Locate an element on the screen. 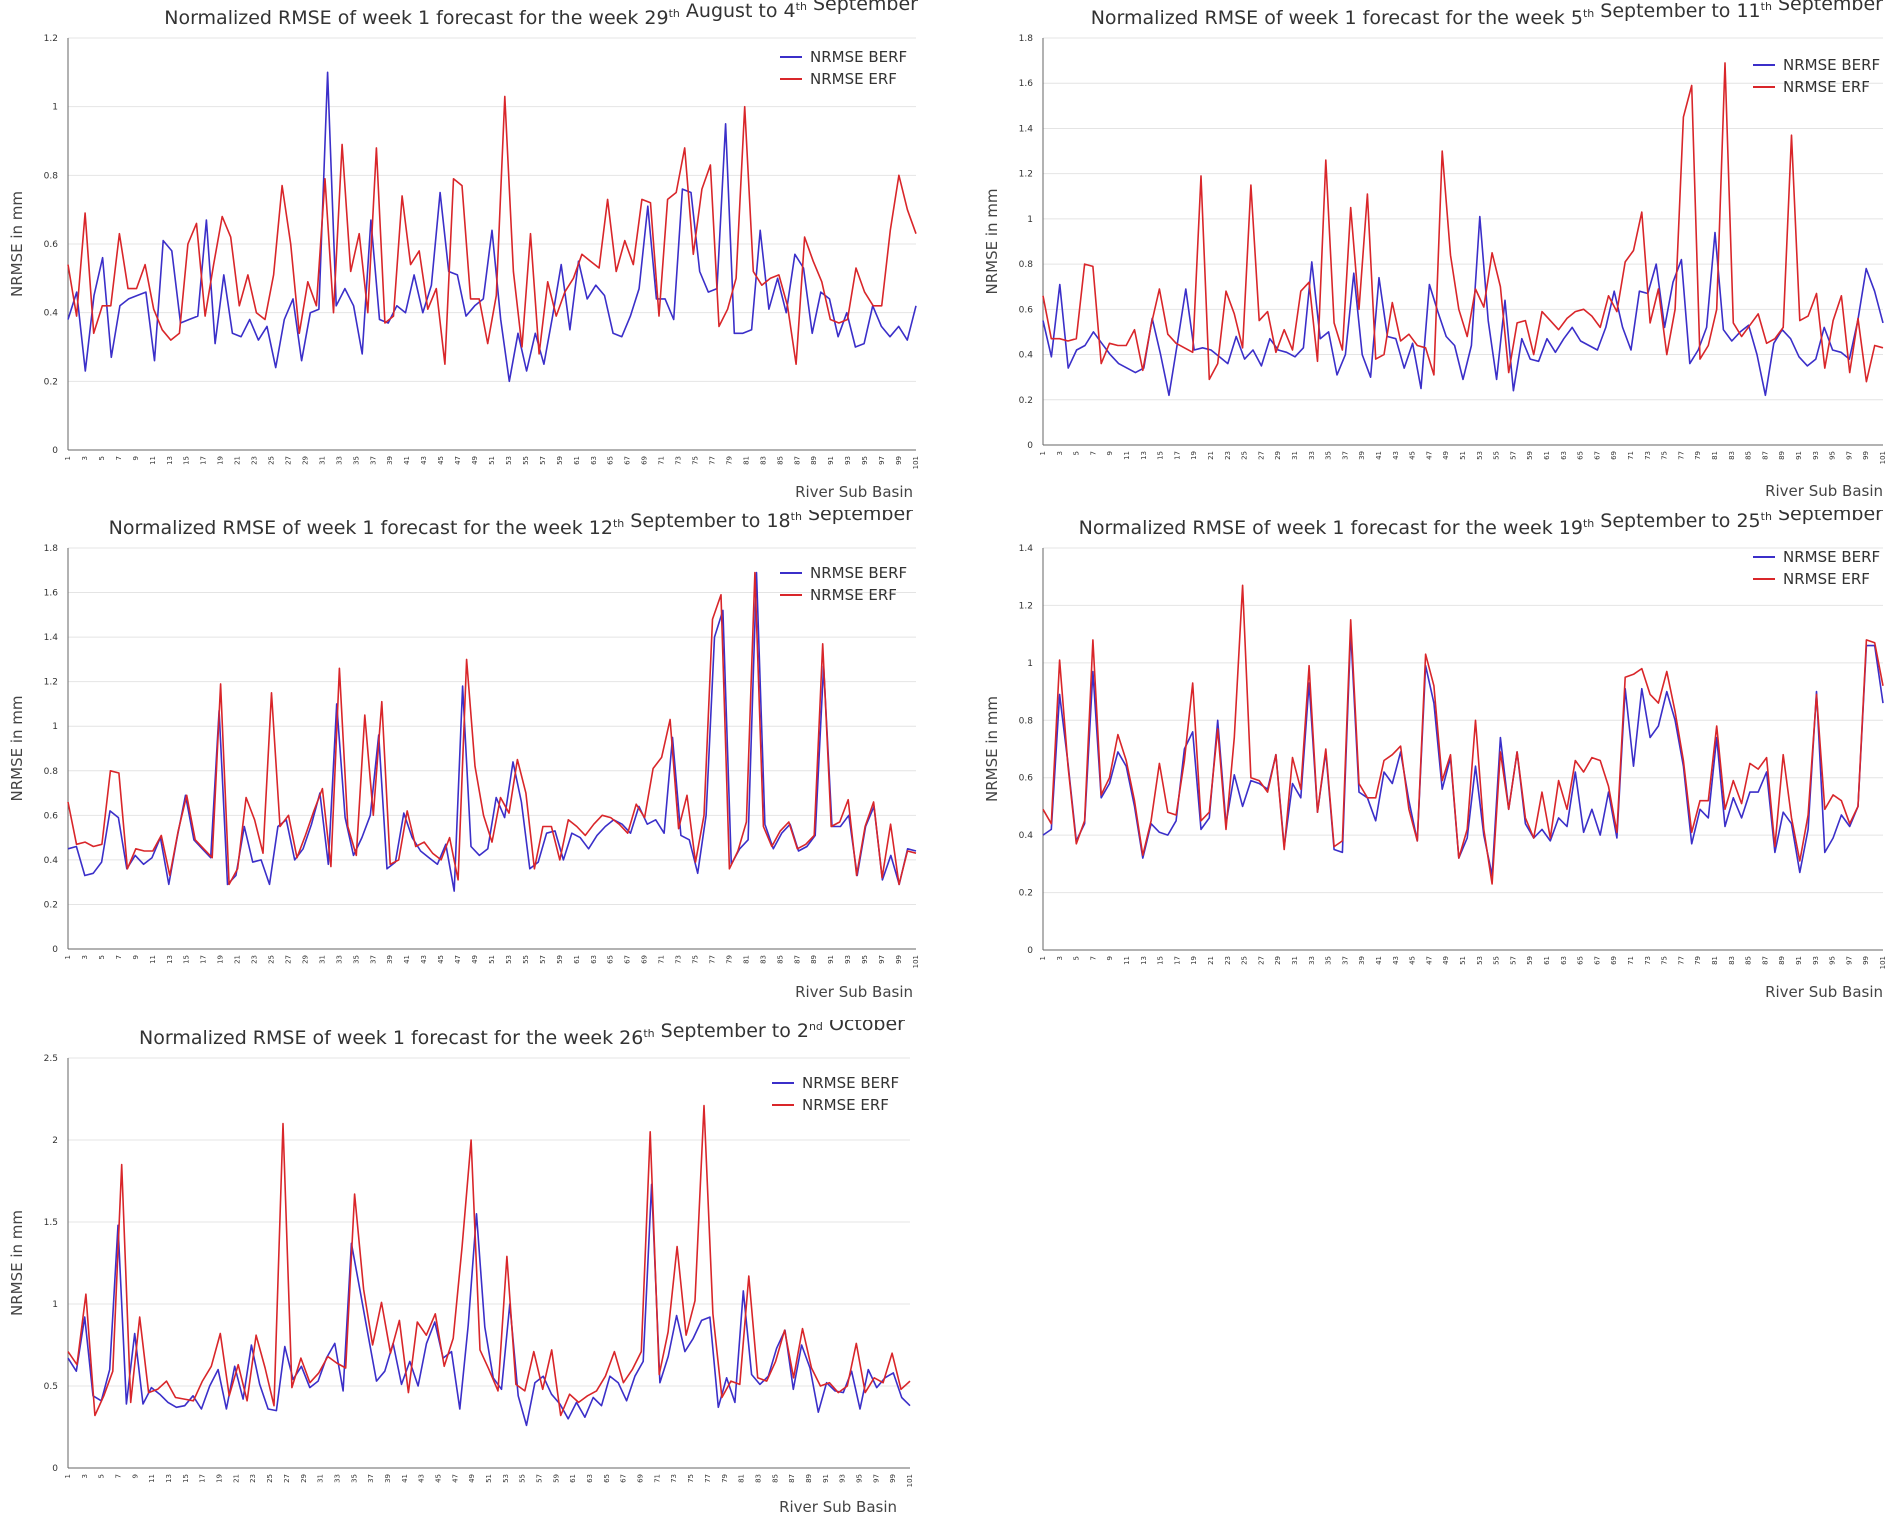  chart3-xtick-label: 15 is located at coordinates (187, 959).